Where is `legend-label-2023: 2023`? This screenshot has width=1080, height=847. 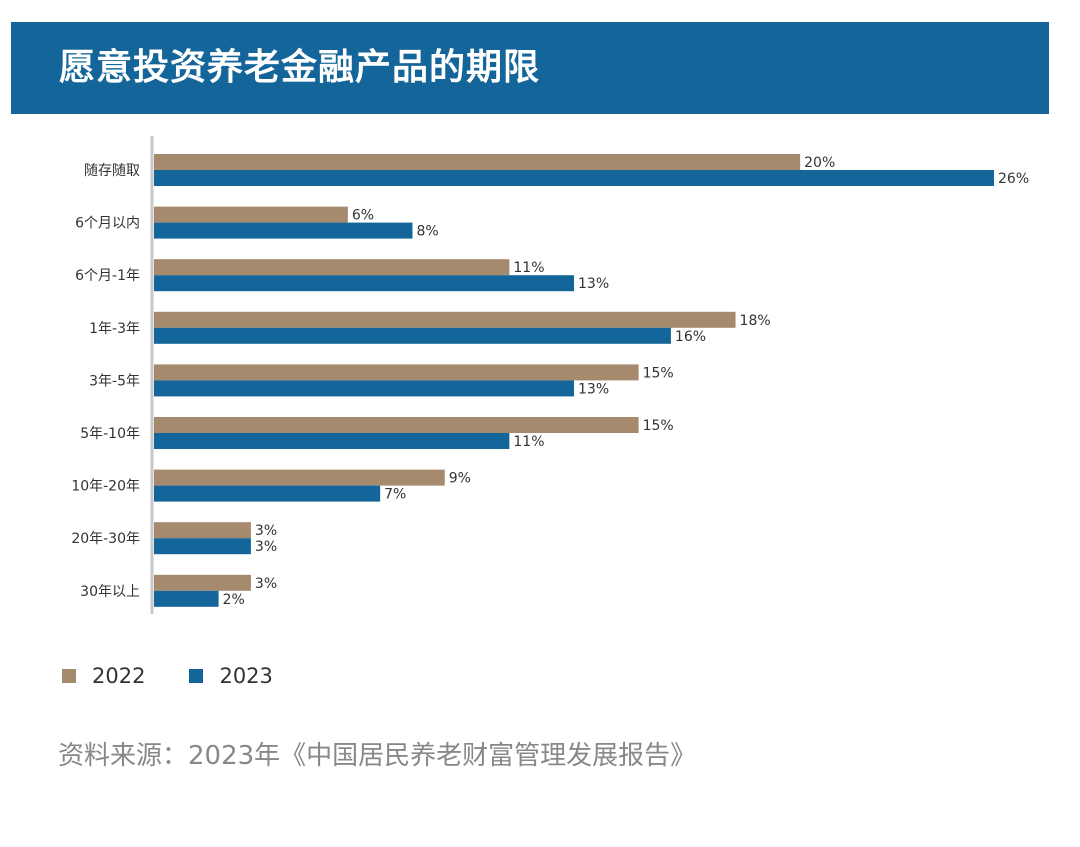 legend-label-2023: 2023 is located at coordinates (246, 676).